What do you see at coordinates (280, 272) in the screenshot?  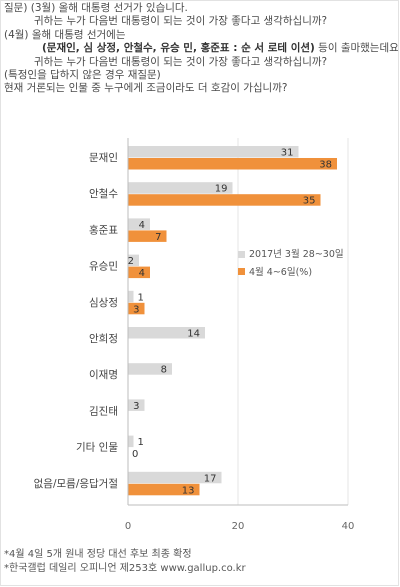 I see `legend-label-april: 4월 4~6일(%)` at bounding box center [280, 272].